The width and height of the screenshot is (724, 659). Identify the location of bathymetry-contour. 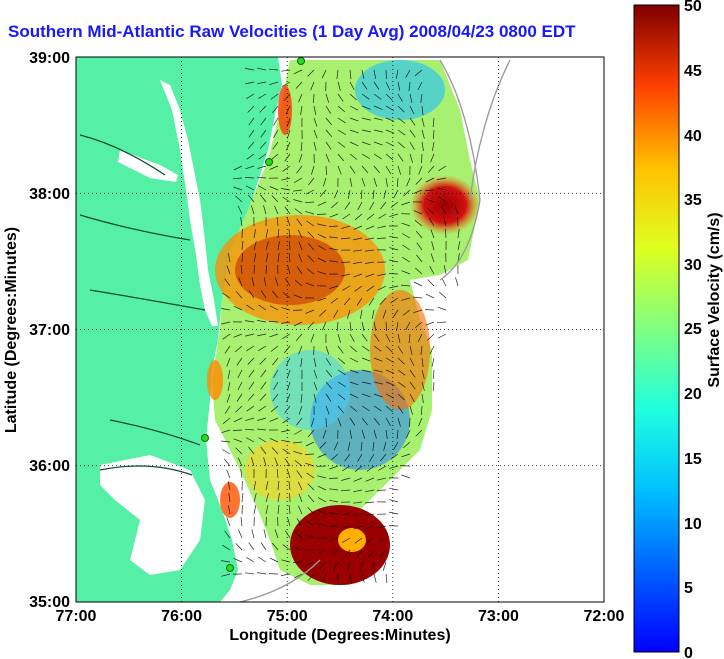
(490, 130).